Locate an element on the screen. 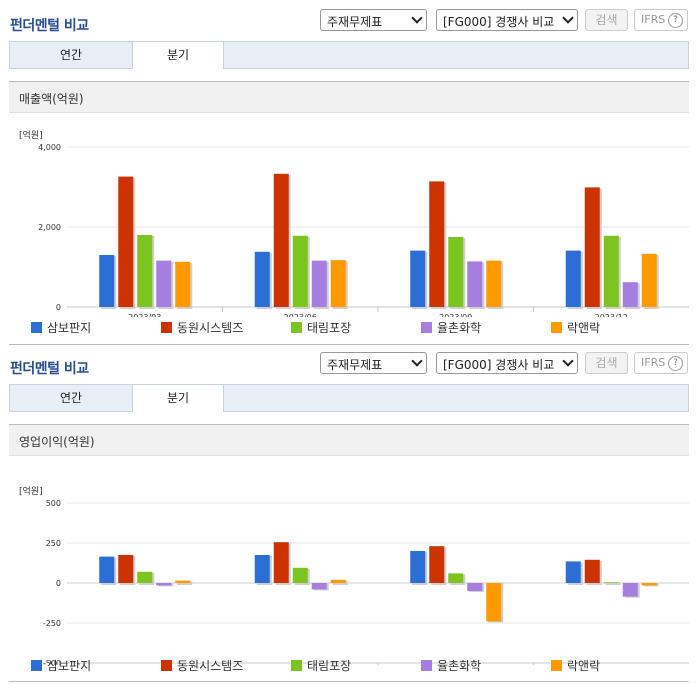 This screenshot has height=684, width=696. chart-title-bar: 매출액(억원) is located at coordinates (349, 97).